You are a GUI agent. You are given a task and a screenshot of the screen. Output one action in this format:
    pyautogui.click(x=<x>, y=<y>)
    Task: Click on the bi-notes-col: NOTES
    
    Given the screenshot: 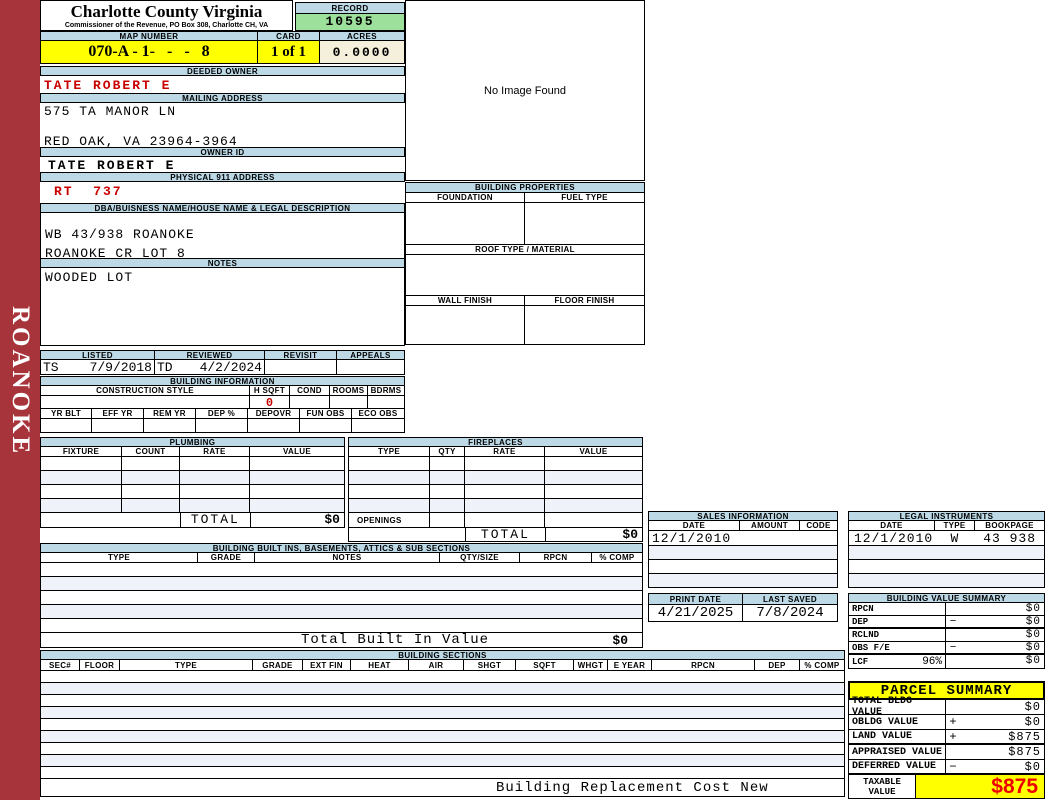 What is the action you would take?
    pyautogui.click(x=347, y=558)
    